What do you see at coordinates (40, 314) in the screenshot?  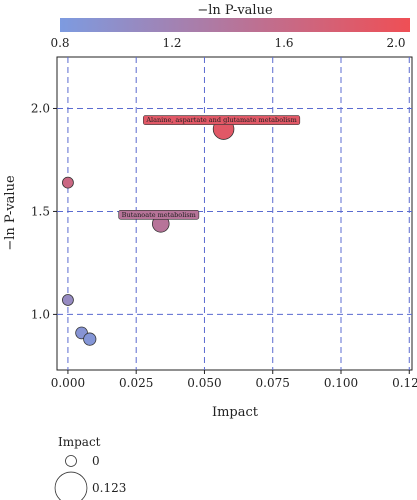 I see `y-tick-label: 1.0` at bounding box center [40, 314].